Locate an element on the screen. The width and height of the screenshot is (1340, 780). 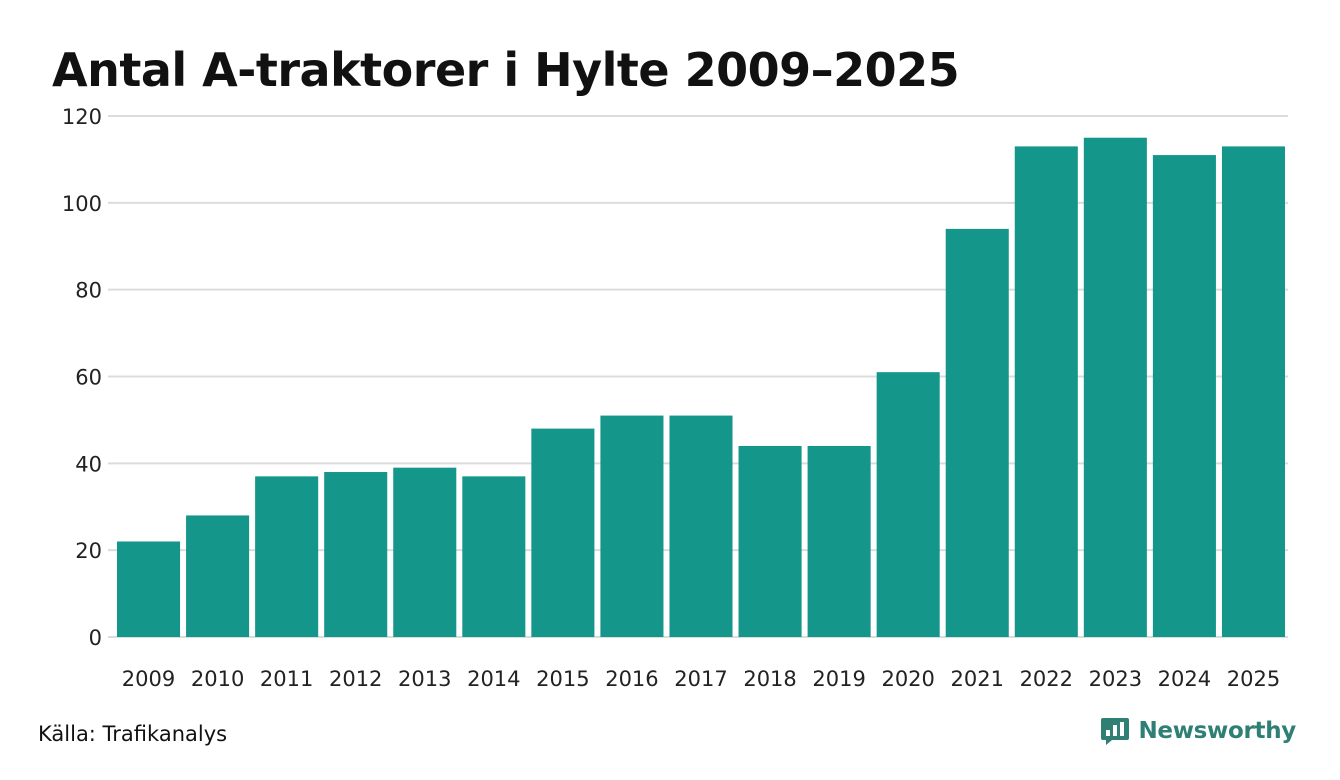
y-tick-label: 40 is located at coordinates (88, 464).